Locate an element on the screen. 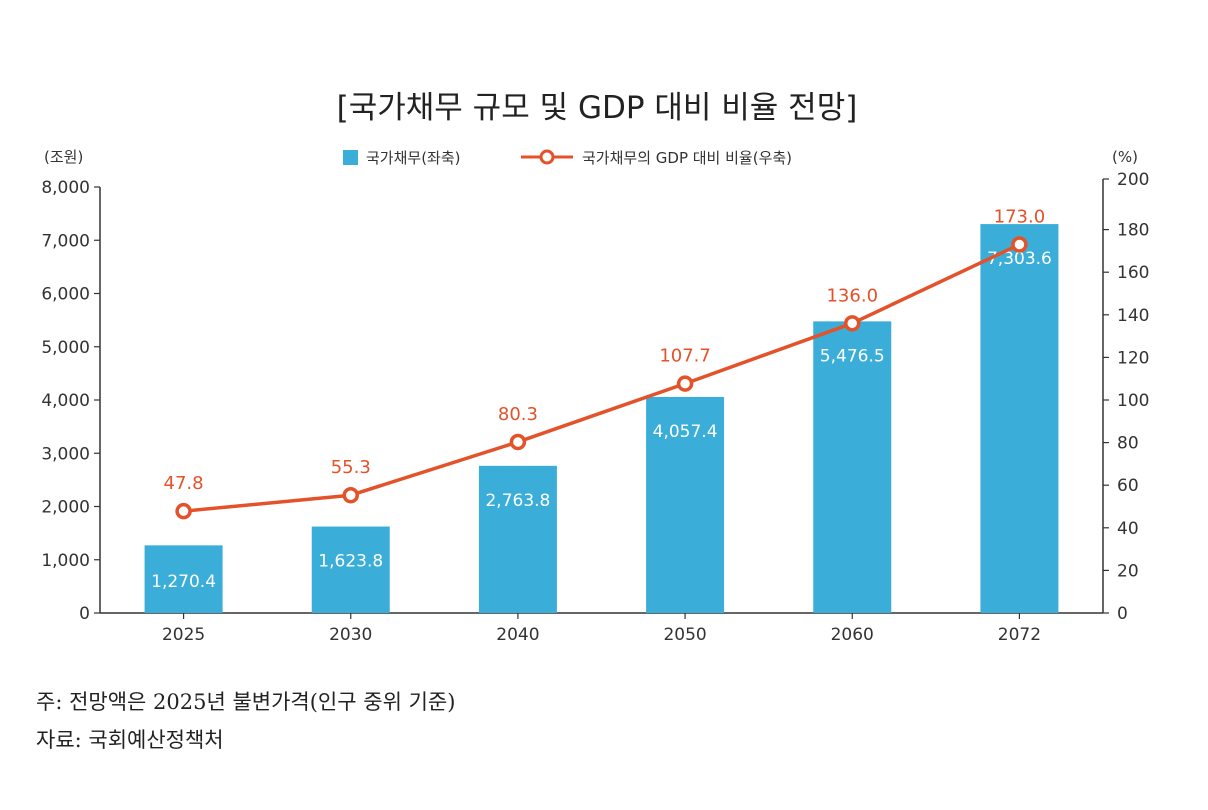  line-value-label: 136.0 is located at coordinates (852, 295).